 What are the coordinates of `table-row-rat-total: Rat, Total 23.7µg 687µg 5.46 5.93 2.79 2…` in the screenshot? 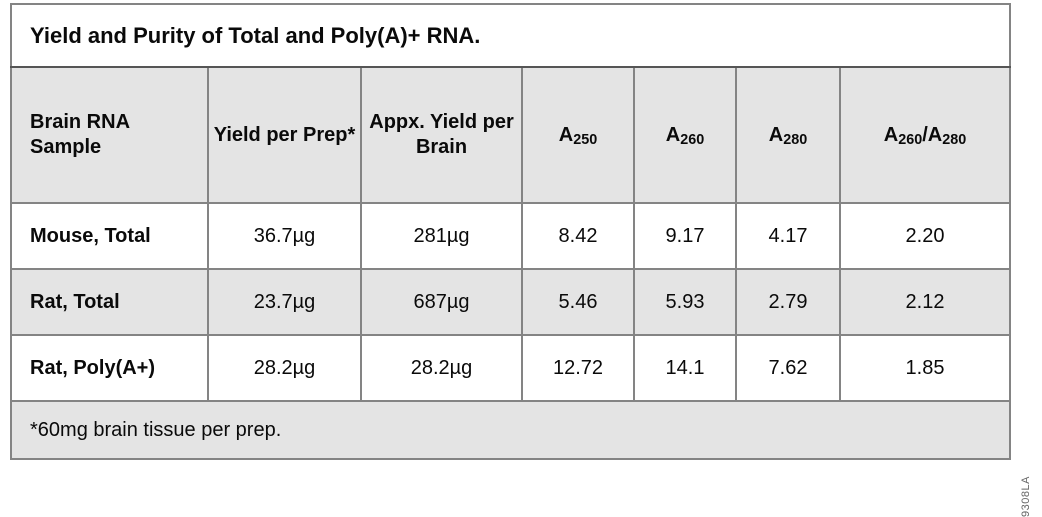 It's located at (510, 302).